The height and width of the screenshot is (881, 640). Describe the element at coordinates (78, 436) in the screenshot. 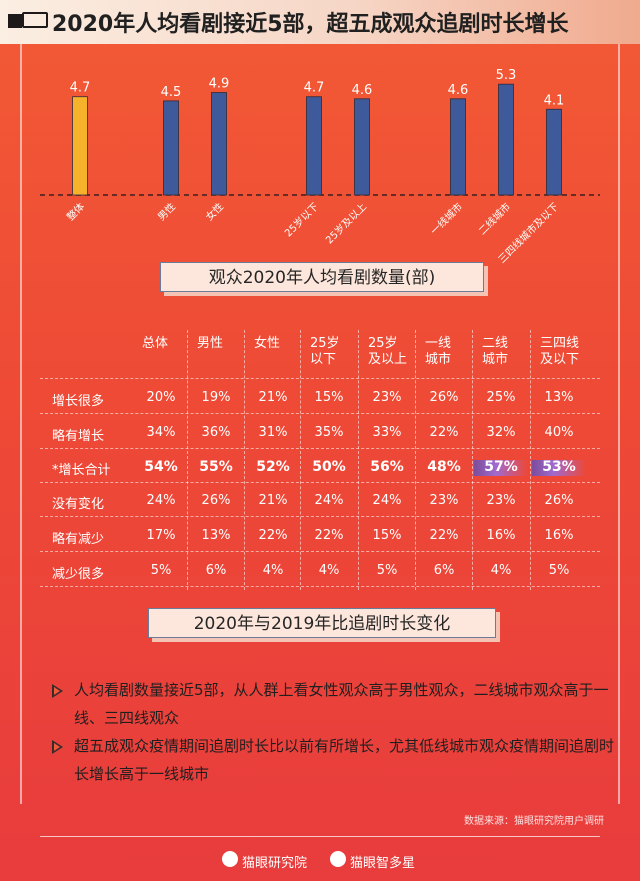

I see `row-label-1: 略有增长` at that location.